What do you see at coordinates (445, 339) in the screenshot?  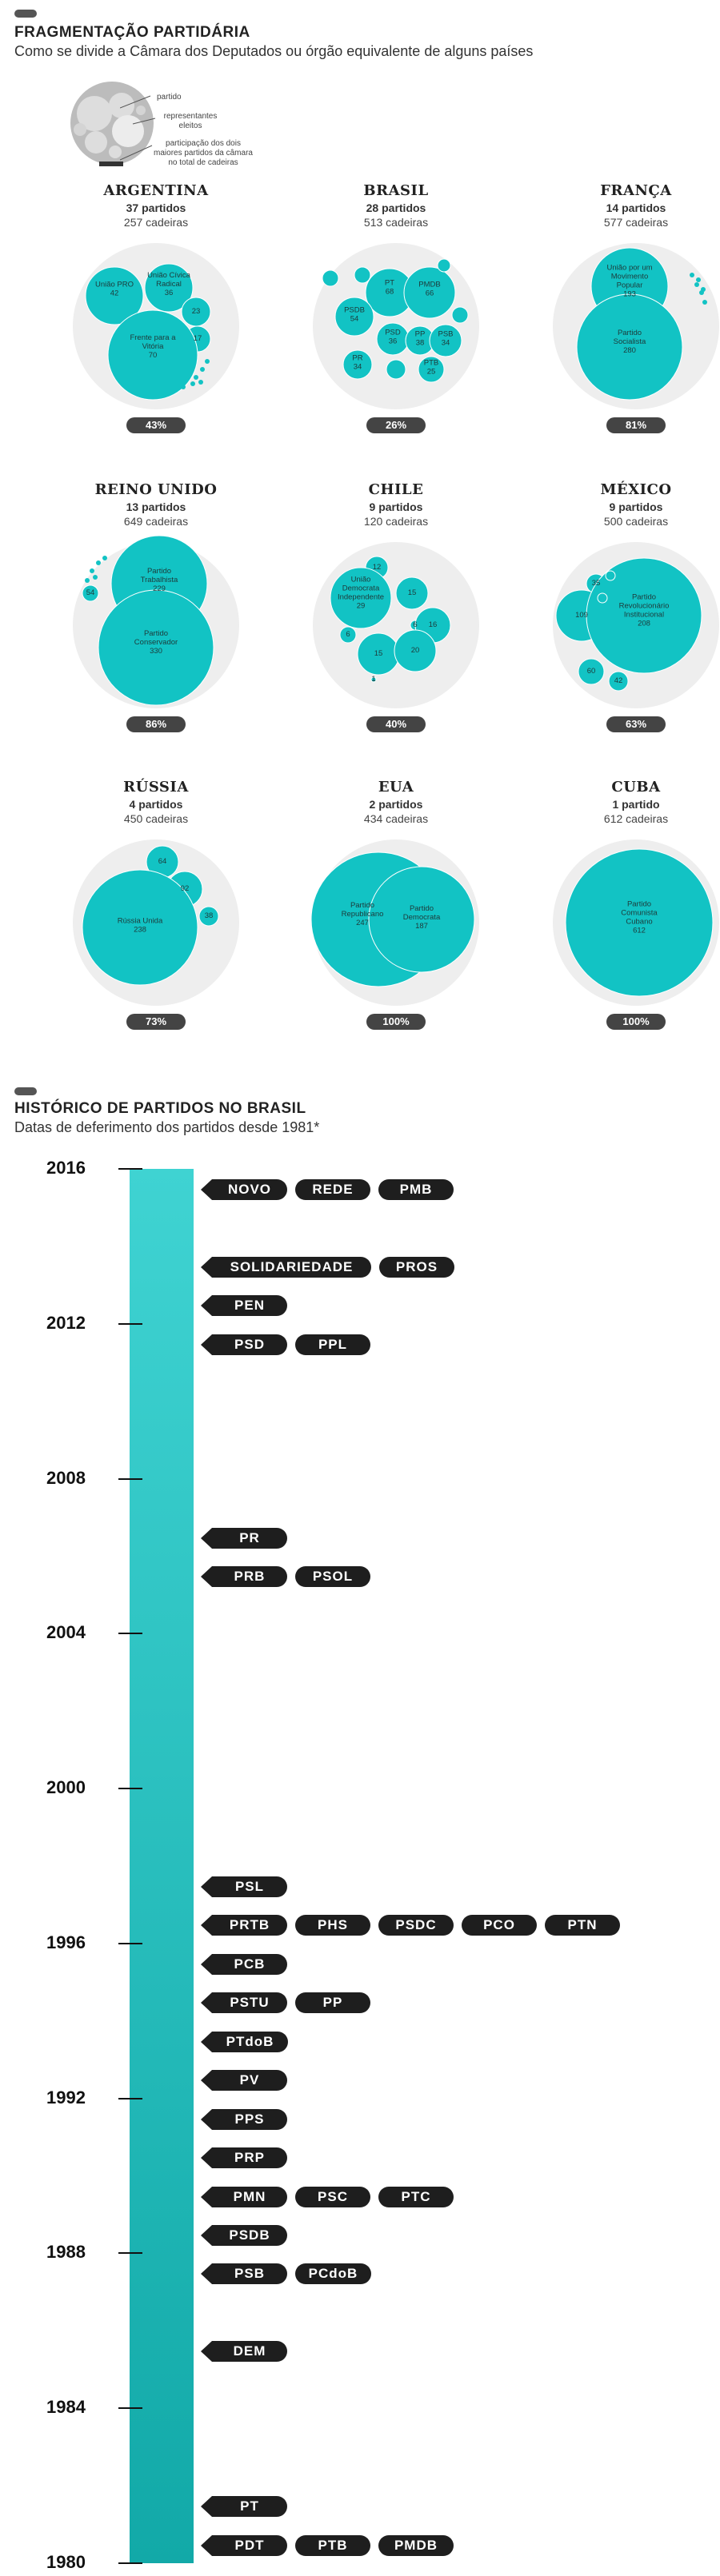 I see `bubble-label: PSB 34` at bounding box center [445, 339].